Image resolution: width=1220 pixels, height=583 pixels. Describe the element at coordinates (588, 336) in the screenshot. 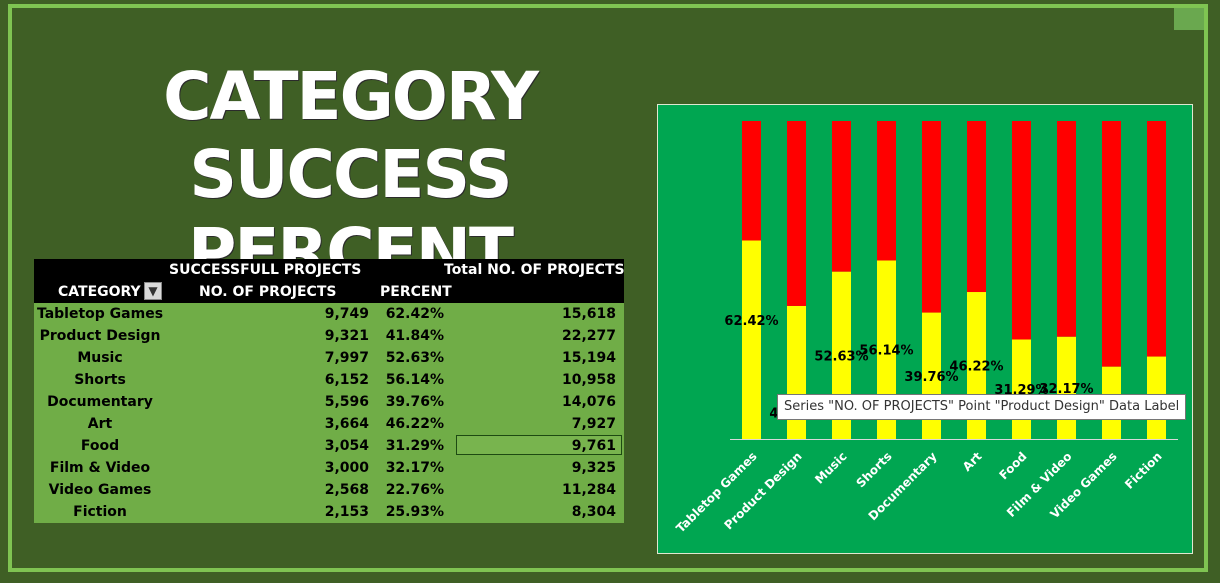

I see `cell-total: 22,277` at that location.